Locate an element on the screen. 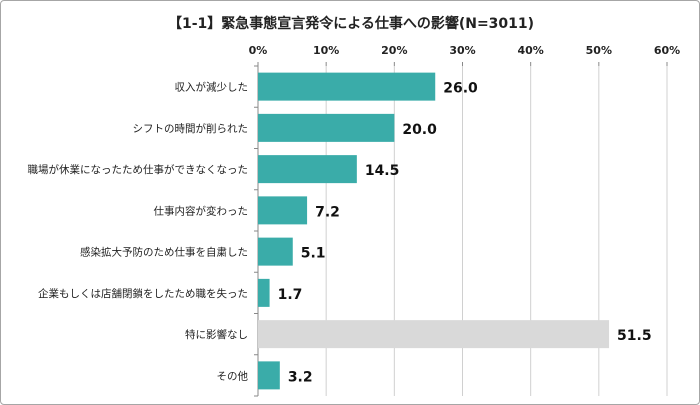 This screenshot has height=405, width=700. data-label: 7.2 is located at coordinates (327, 212).